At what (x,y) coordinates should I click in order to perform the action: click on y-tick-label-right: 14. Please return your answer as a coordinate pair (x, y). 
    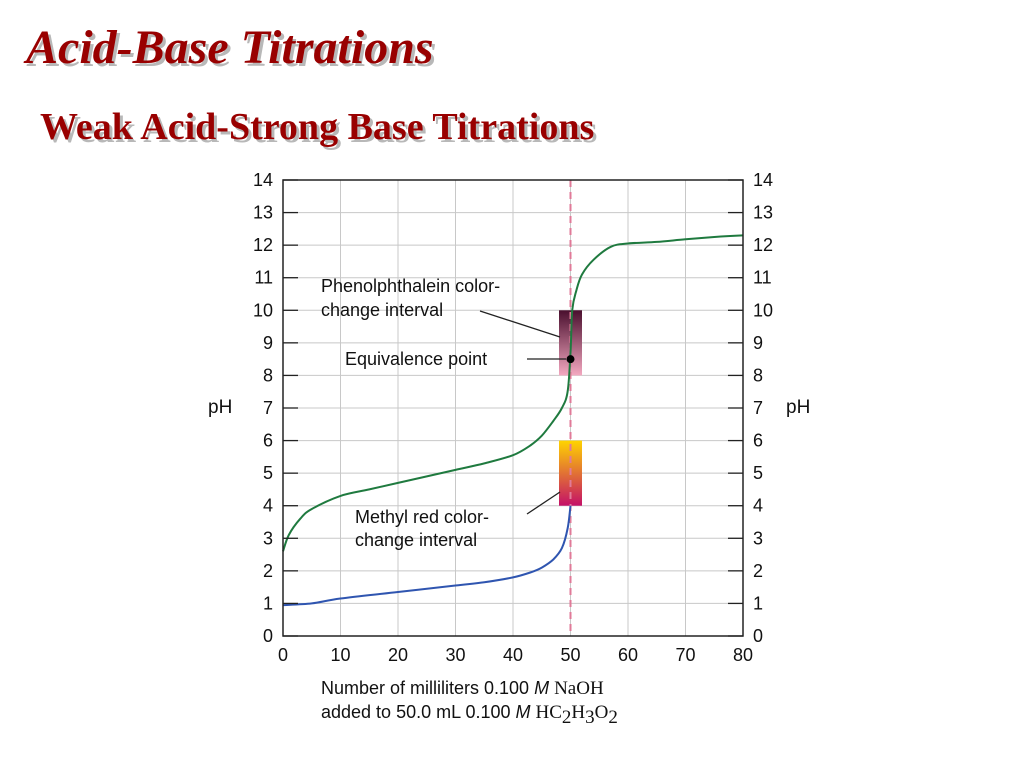
    Looking at the image, I should click on (763, 180).